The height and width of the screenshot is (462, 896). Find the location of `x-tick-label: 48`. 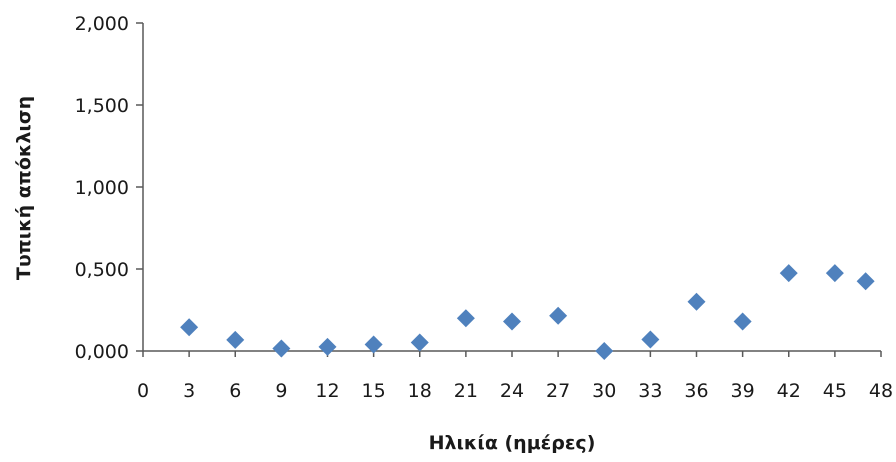

x-tick-label: 48 is located at coordinates (881, 391).